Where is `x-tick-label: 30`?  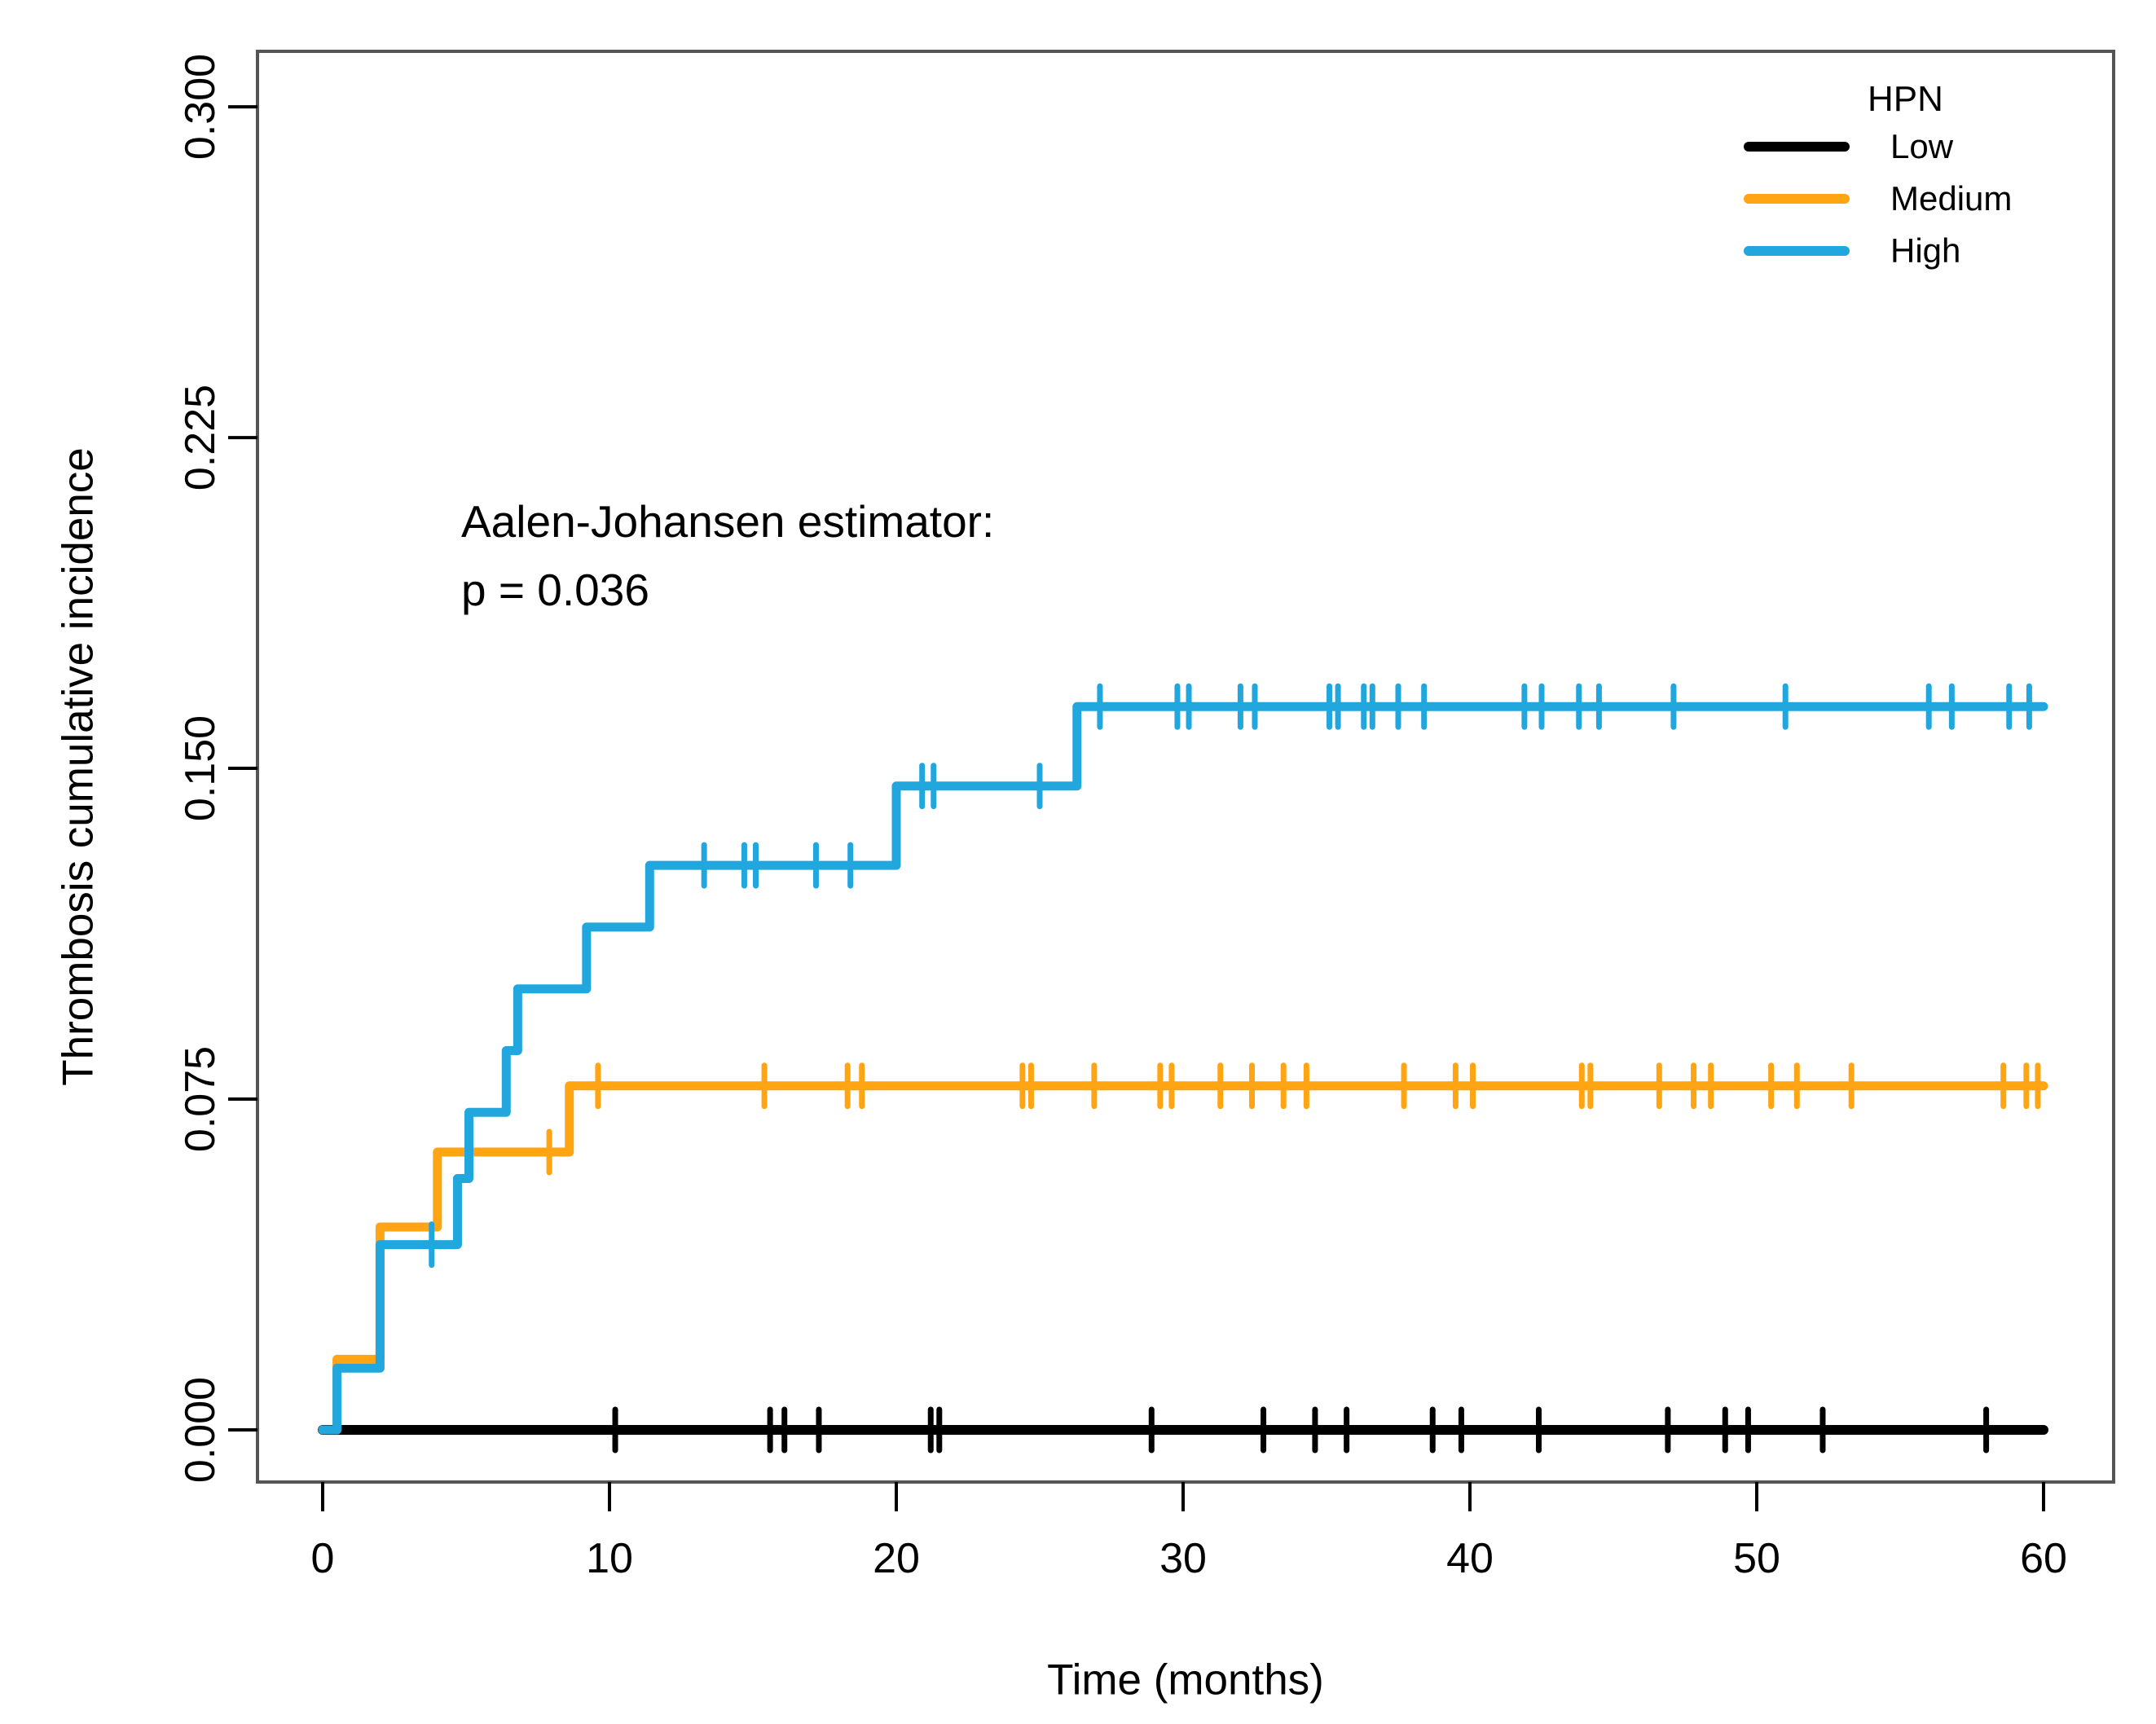 x-tick-label: 30 is located at coordinates (1183, 1558).